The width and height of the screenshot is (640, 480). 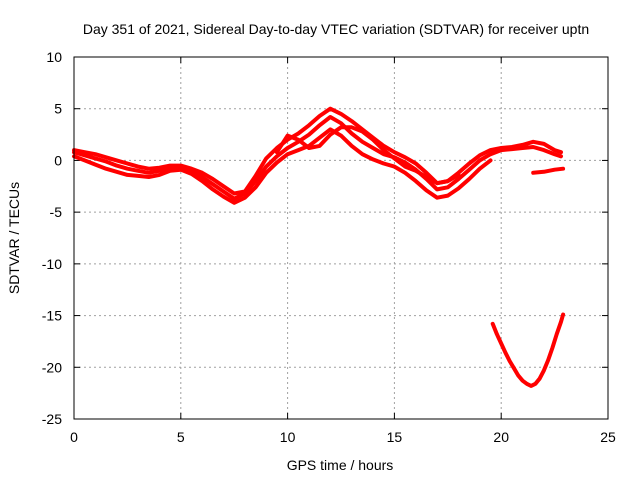 I want to click on y-tick-label: -15, so click(x=52, y=316).